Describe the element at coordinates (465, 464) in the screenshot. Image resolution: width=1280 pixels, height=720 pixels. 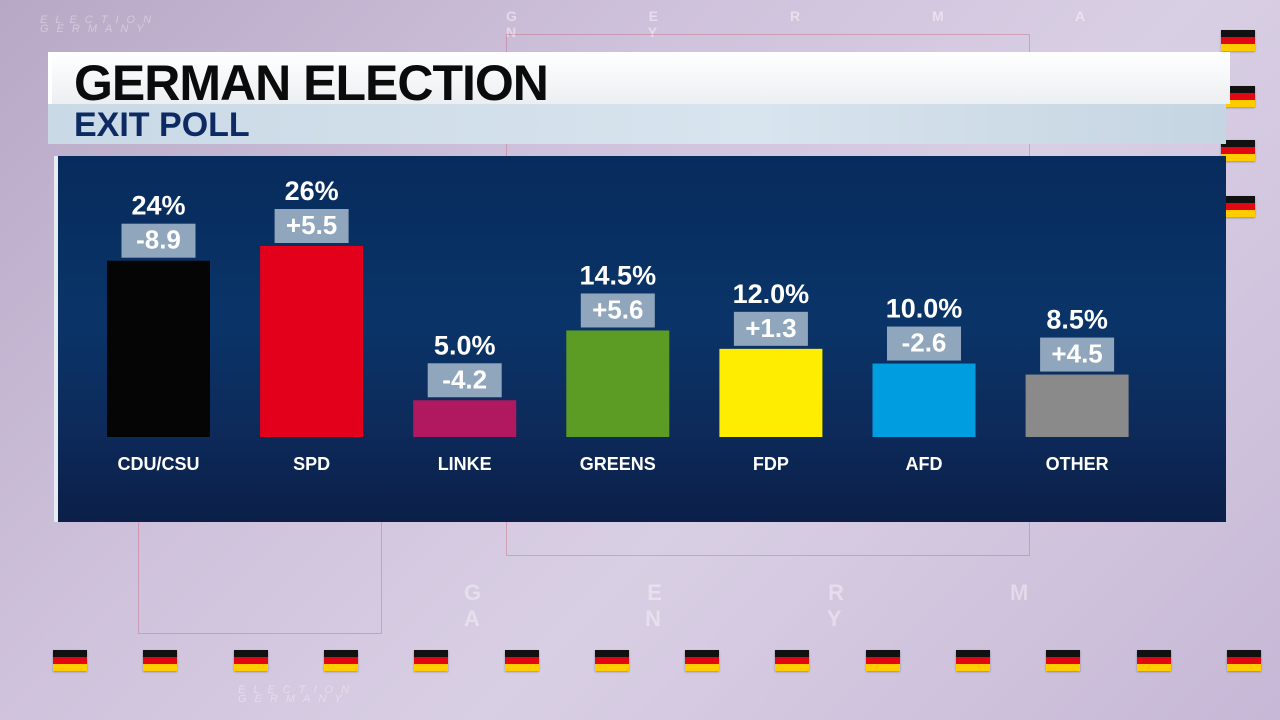
I see `category-label: LINKE` at that location.